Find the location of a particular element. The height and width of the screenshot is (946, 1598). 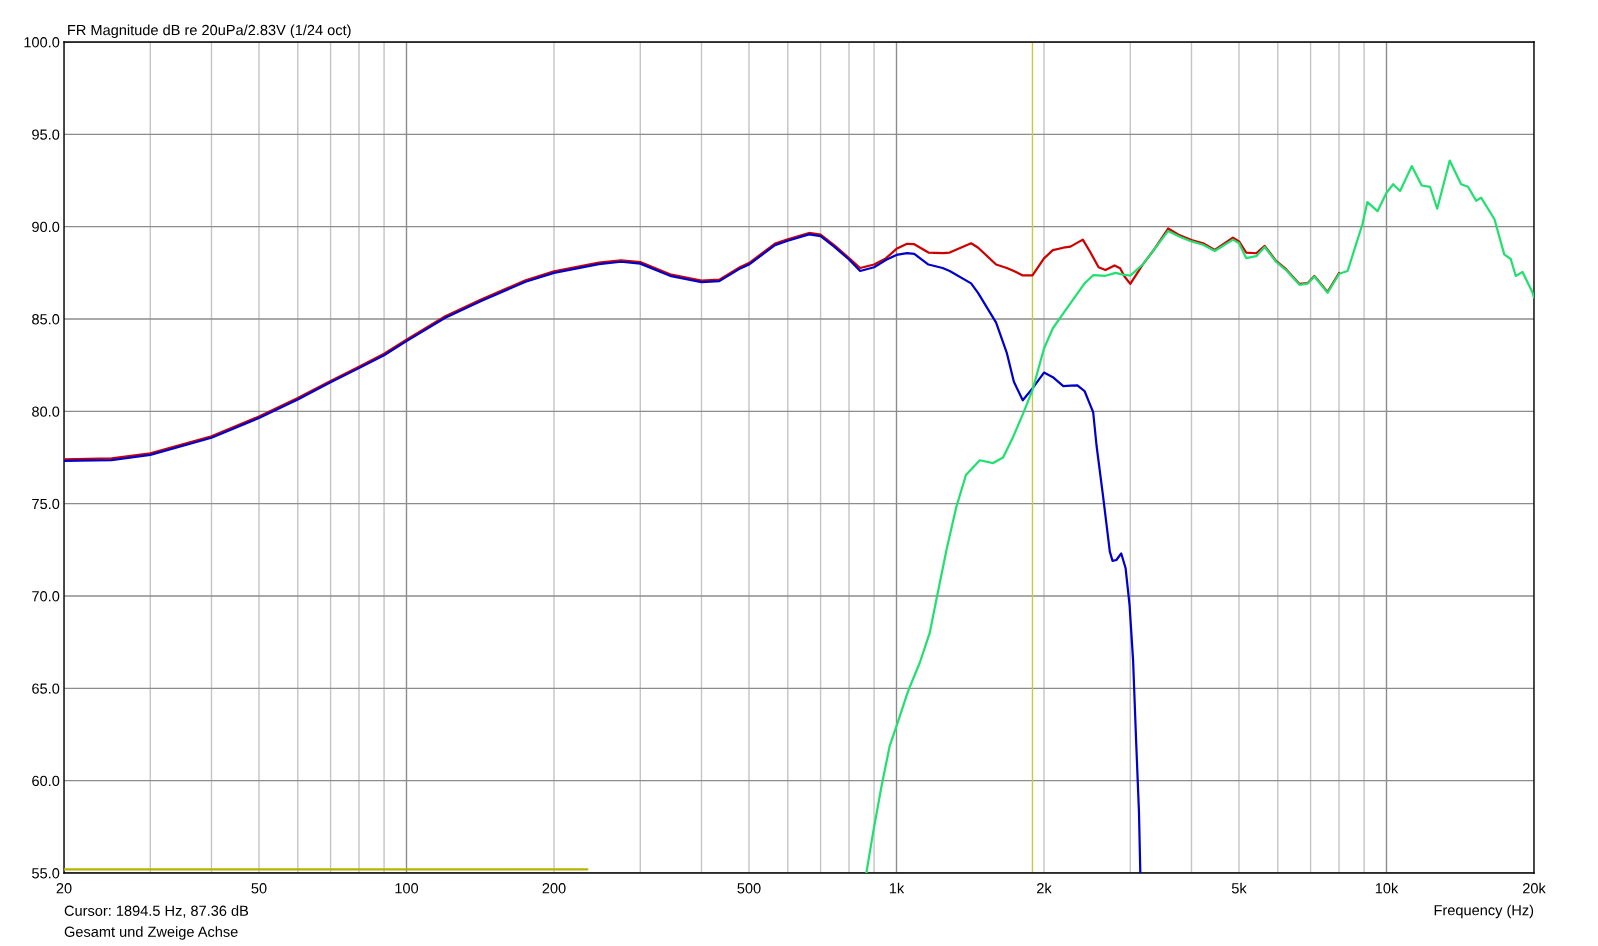

chart-title: FR Magnitude dB re 20uPa/2.83V (1/24 oct) is located at coordinates (209, 31).